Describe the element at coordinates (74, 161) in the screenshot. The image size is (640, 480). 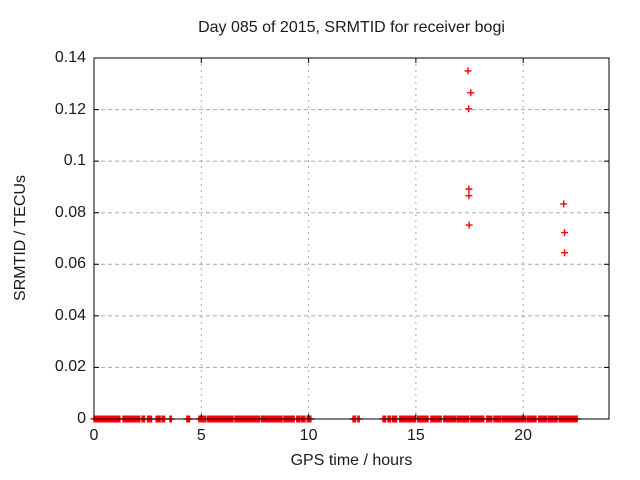
I see `y-tick-label: 0.1` at that location.